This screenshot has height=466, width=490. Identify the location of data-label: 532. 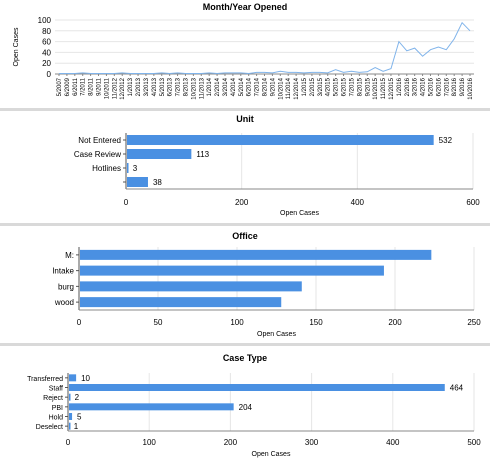
(446, 140).